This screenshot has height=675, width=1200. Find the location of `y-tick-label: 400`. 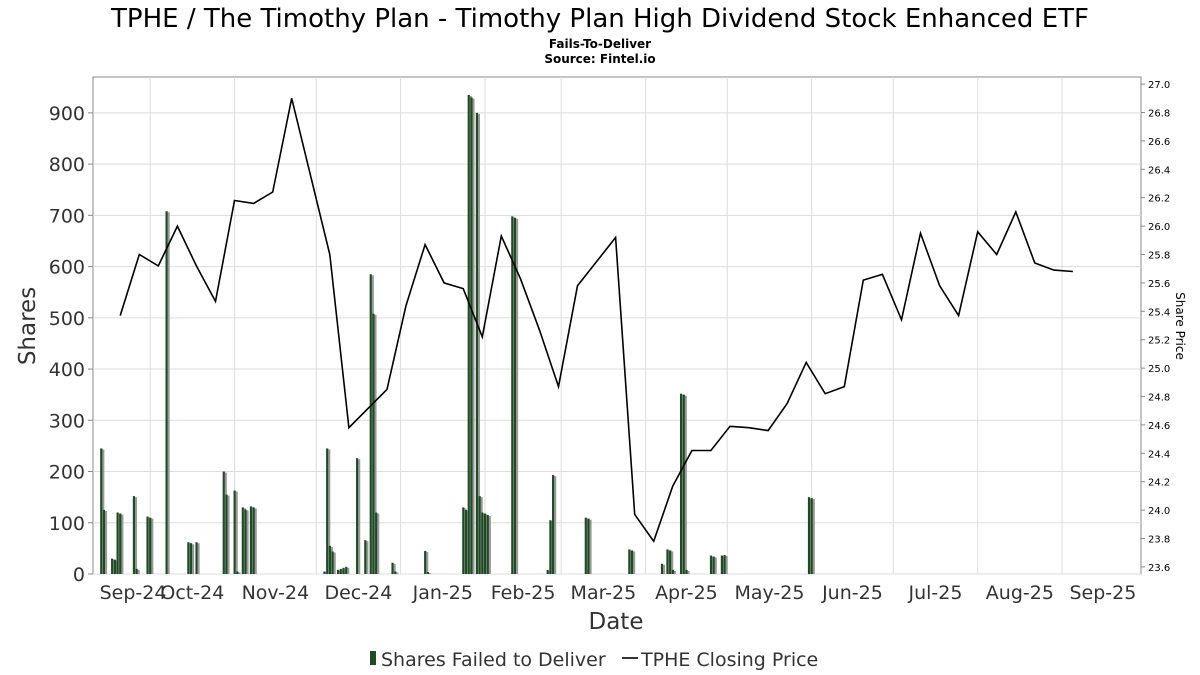

y-tick-label: 400 is located at coordinates (67, 370).